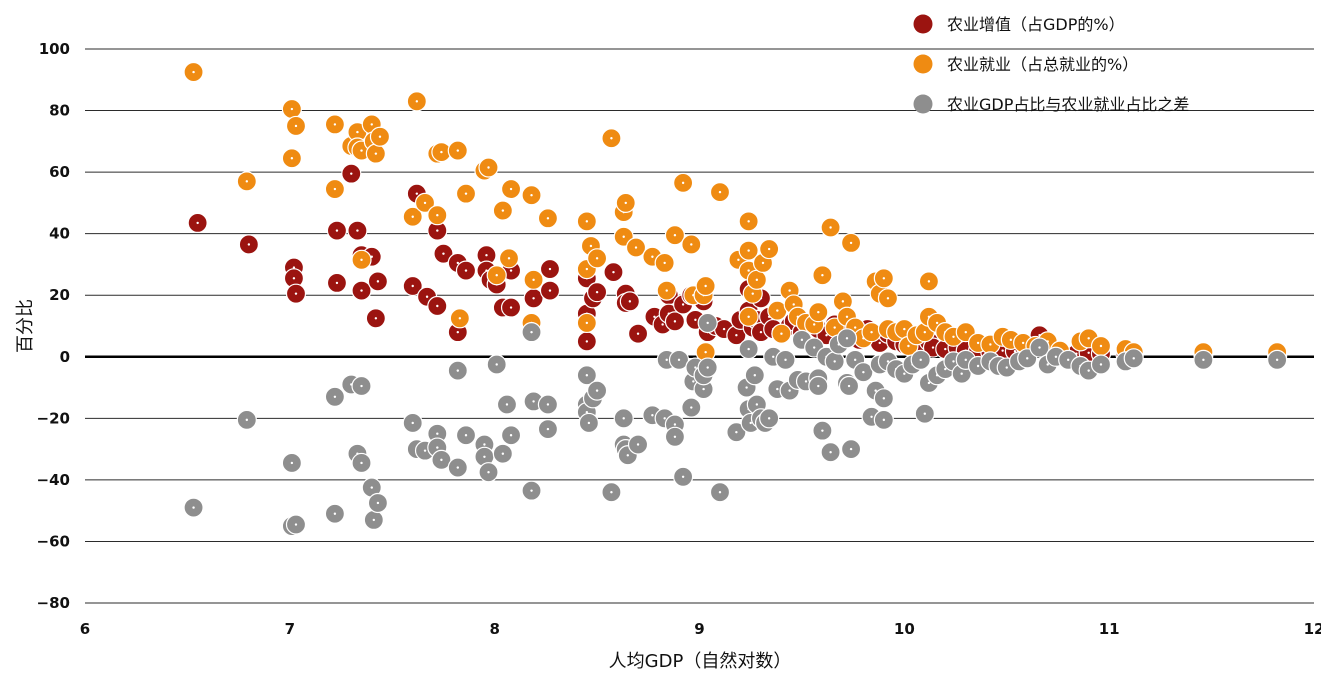 Image resolution: width=1321 pixels, height=675 pixels. I want to click on y-tick-label: 100, so click(54, 49).